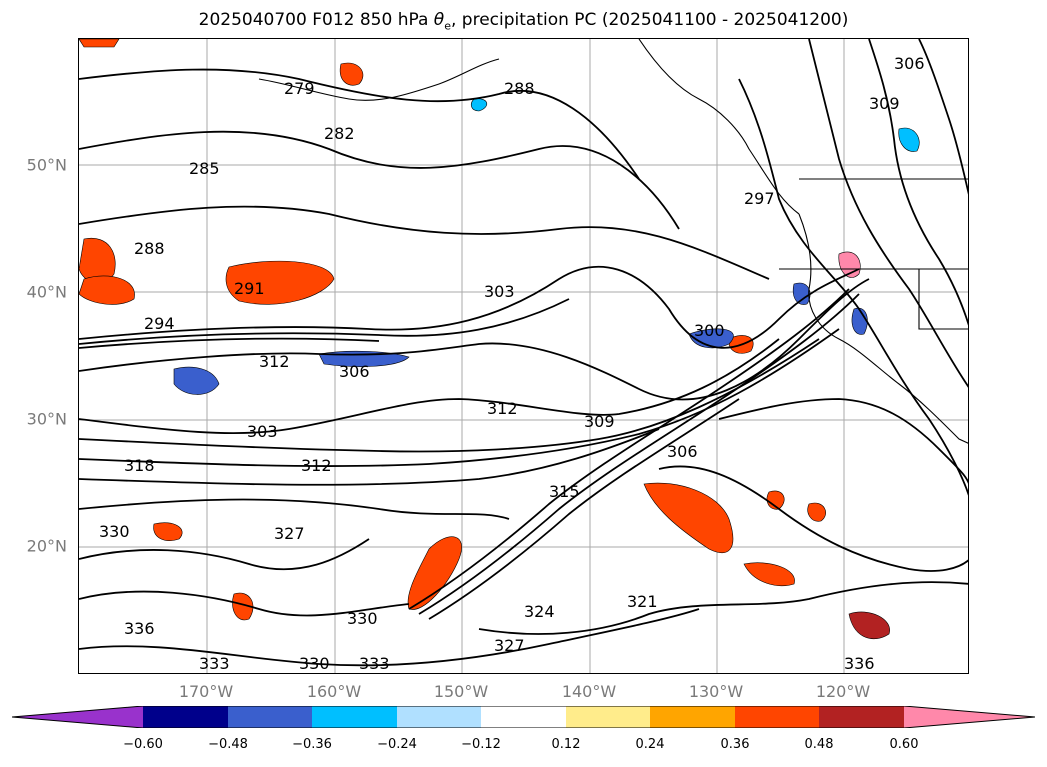 The height and width of the screenshot is (767, 1047). What do you see at coordinates (312, 744) in the screenshot?
I see `colorbar-tick-label: −0.36` at bounding box center [312, 744].